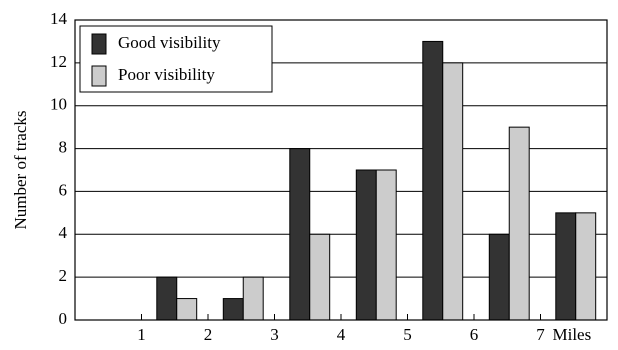 The image size is (618, 350). What do you see at coordinates (59, 18) in the screenshot?
I see `y-tick-label: 14` at bounding box center [59, 18].